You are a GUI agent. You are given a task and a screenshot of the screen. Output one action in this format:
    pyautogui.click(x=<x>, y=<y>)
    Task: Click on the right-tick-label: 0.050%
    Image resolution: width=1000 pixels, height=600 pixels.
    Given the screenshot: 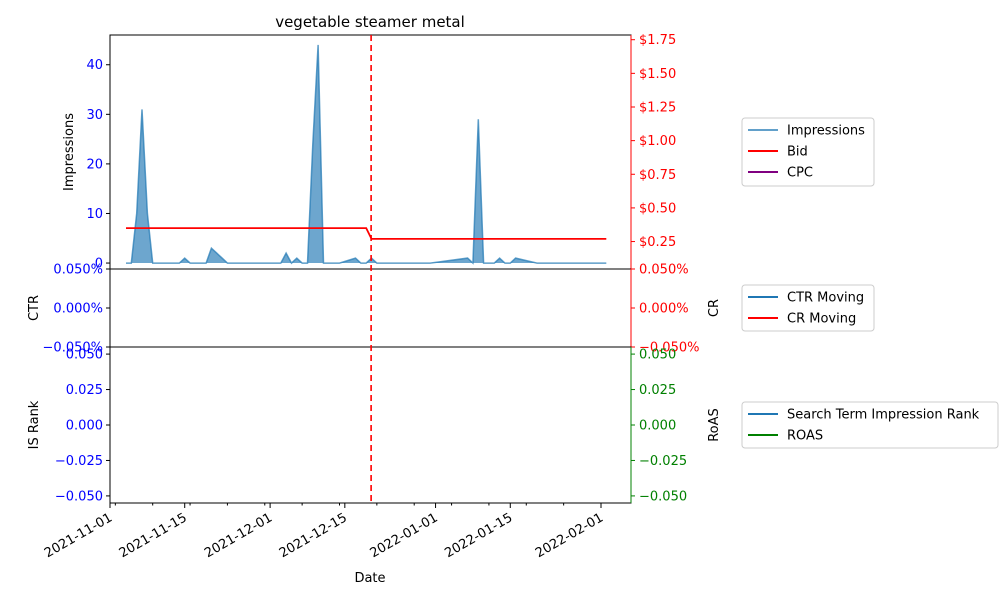 What is the action you would take?
    pyautogui.click(x=664, y=270)
    